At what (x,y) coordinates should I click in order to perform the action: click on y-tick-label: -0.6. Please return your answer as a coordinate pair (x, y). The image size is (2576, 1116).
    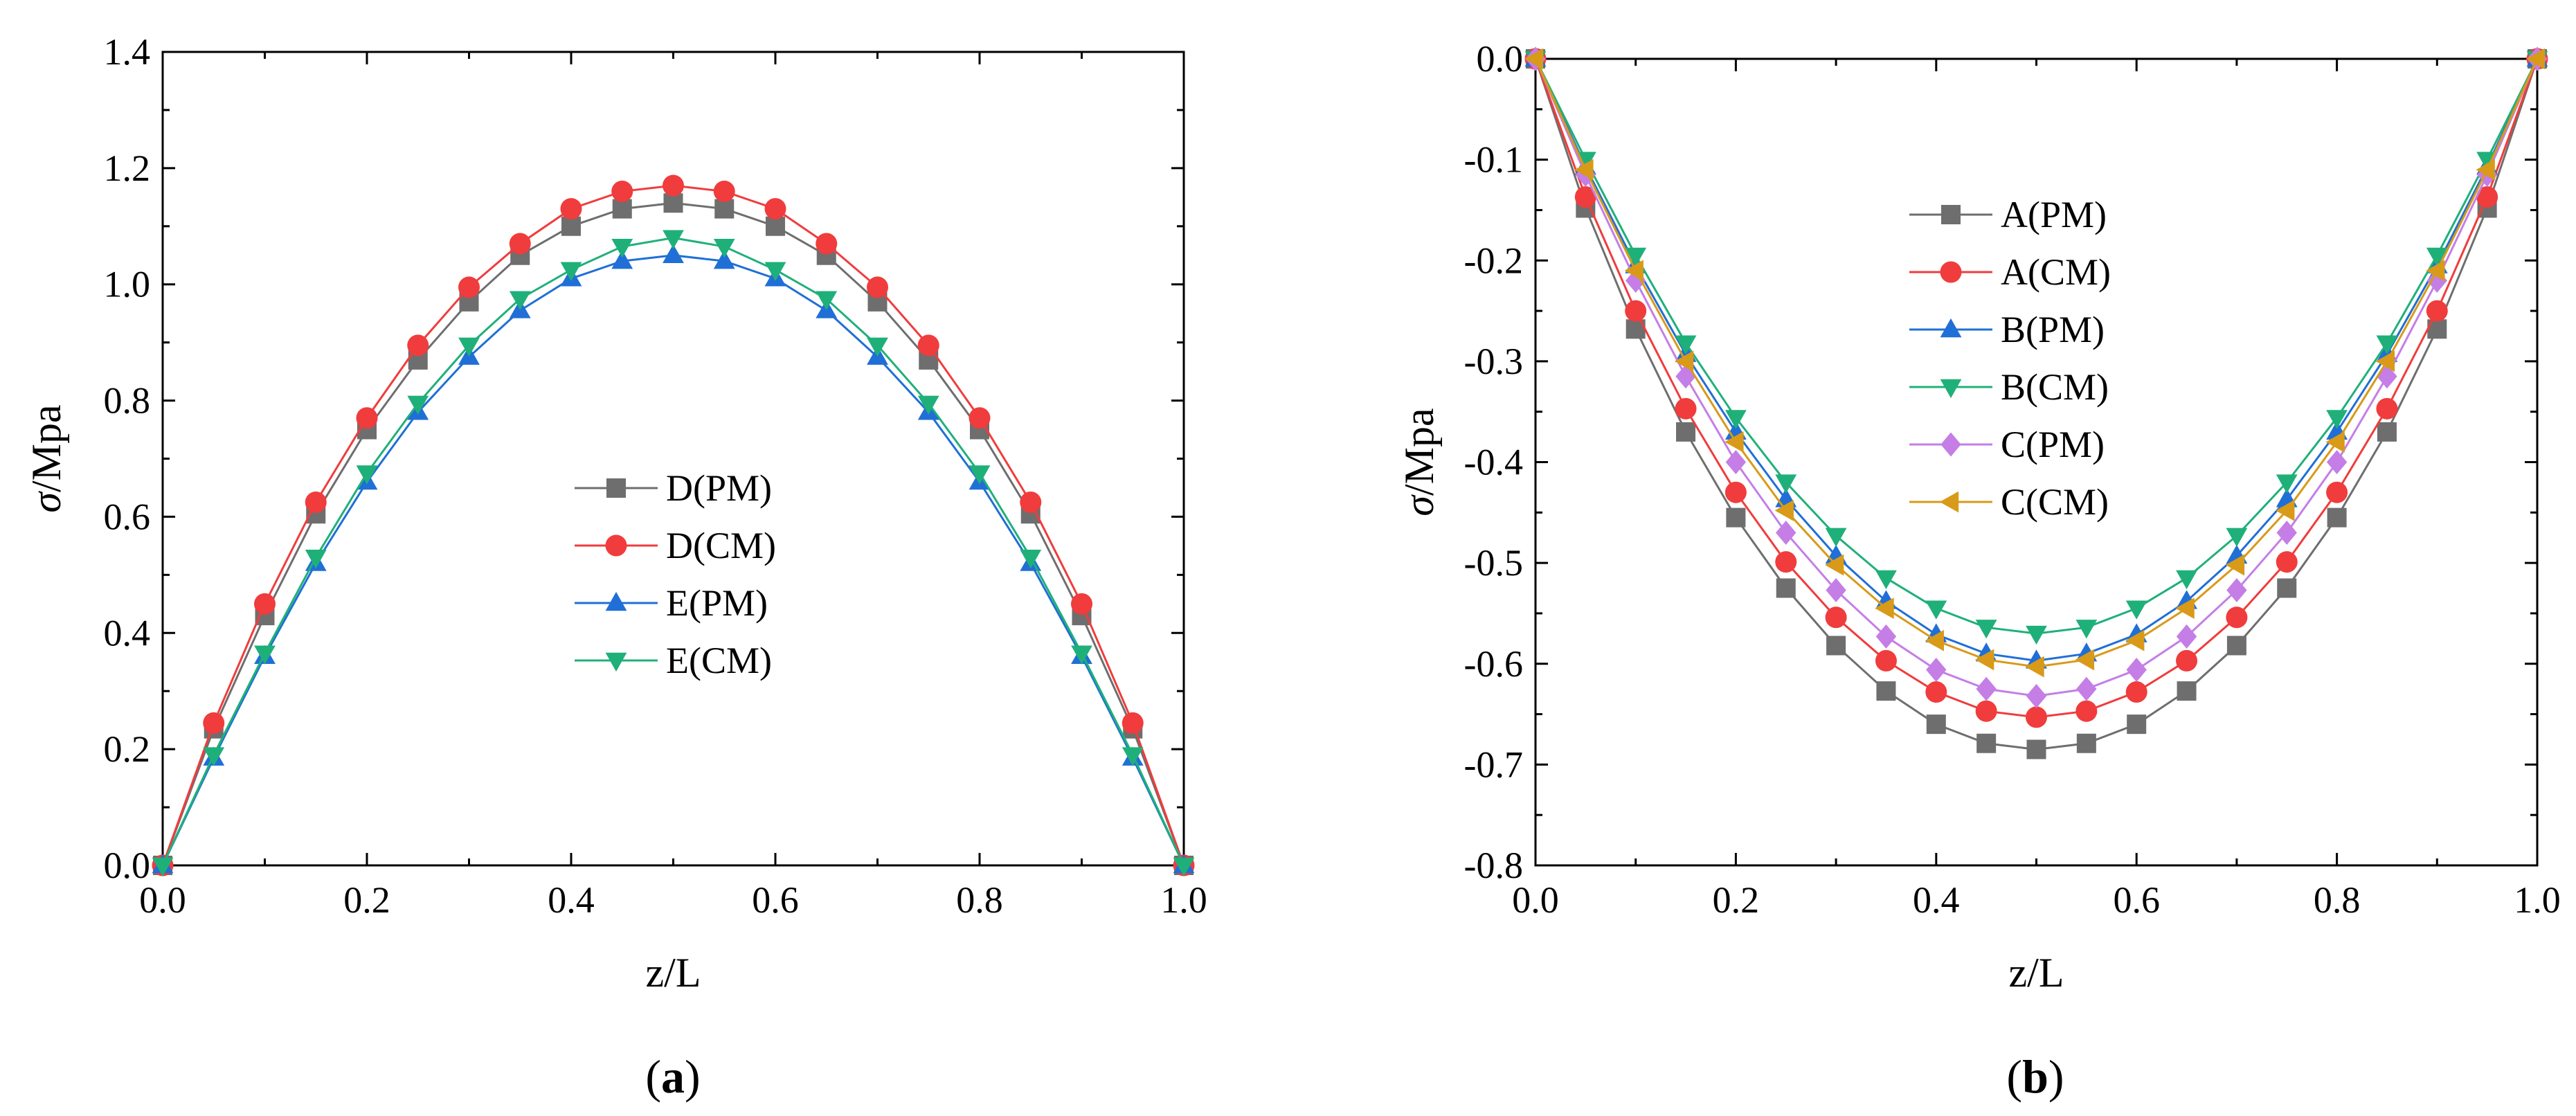
    Looking at the image, I should click on (1493, 664).